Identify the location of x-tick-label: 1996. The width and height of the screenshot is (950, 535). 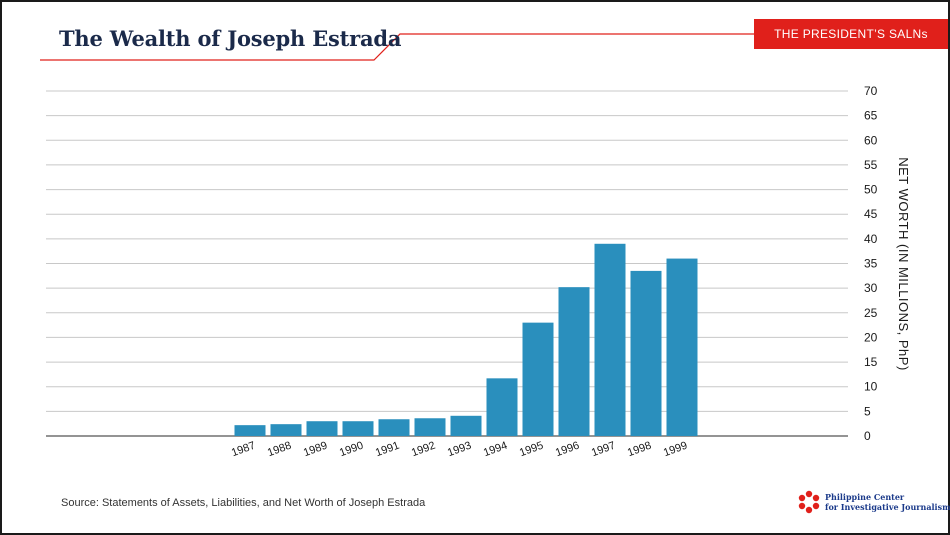
(567, 450).